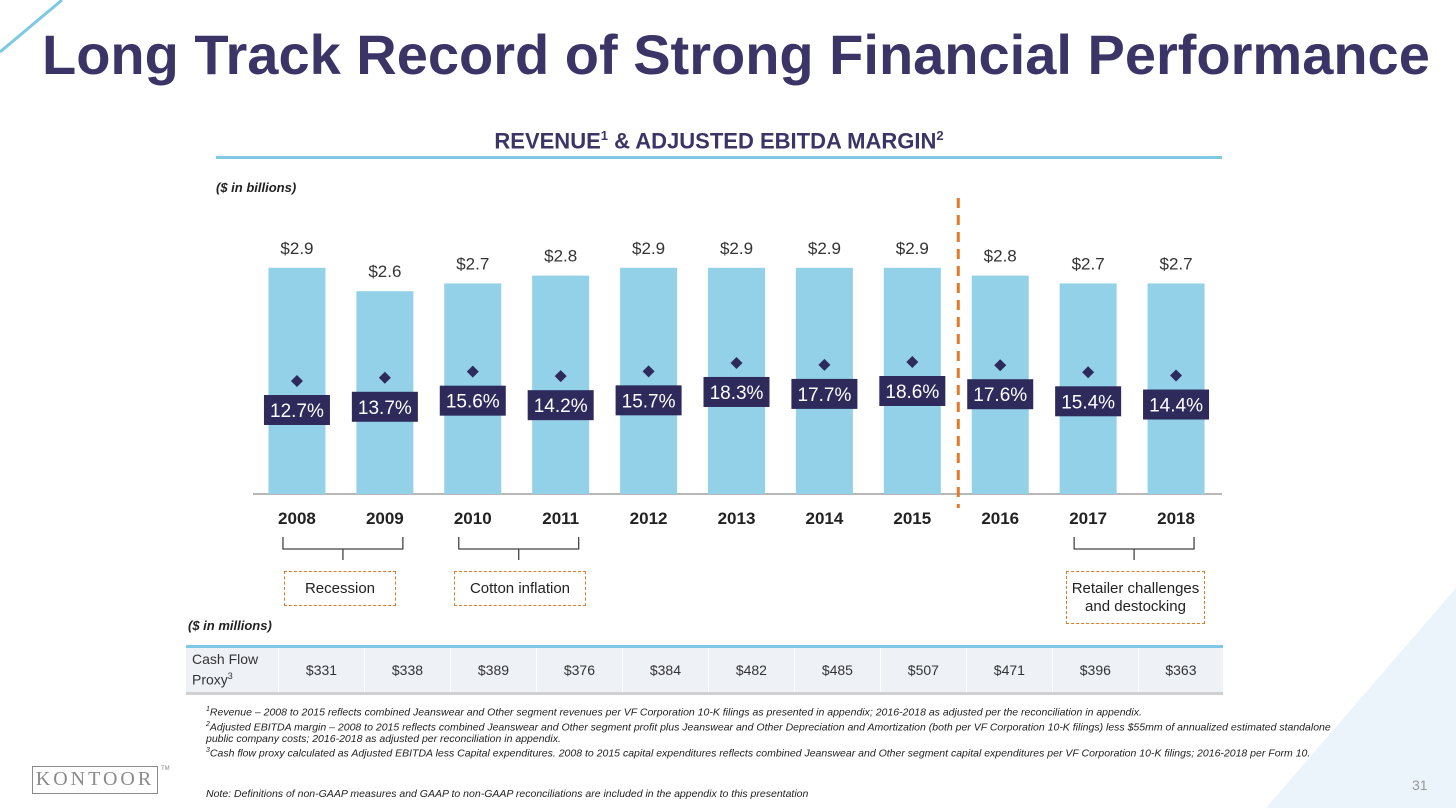  Describe the element at coordinates (1088, 263) in the screenshot. I see `revenue-label-2017: $2.7` at that location.